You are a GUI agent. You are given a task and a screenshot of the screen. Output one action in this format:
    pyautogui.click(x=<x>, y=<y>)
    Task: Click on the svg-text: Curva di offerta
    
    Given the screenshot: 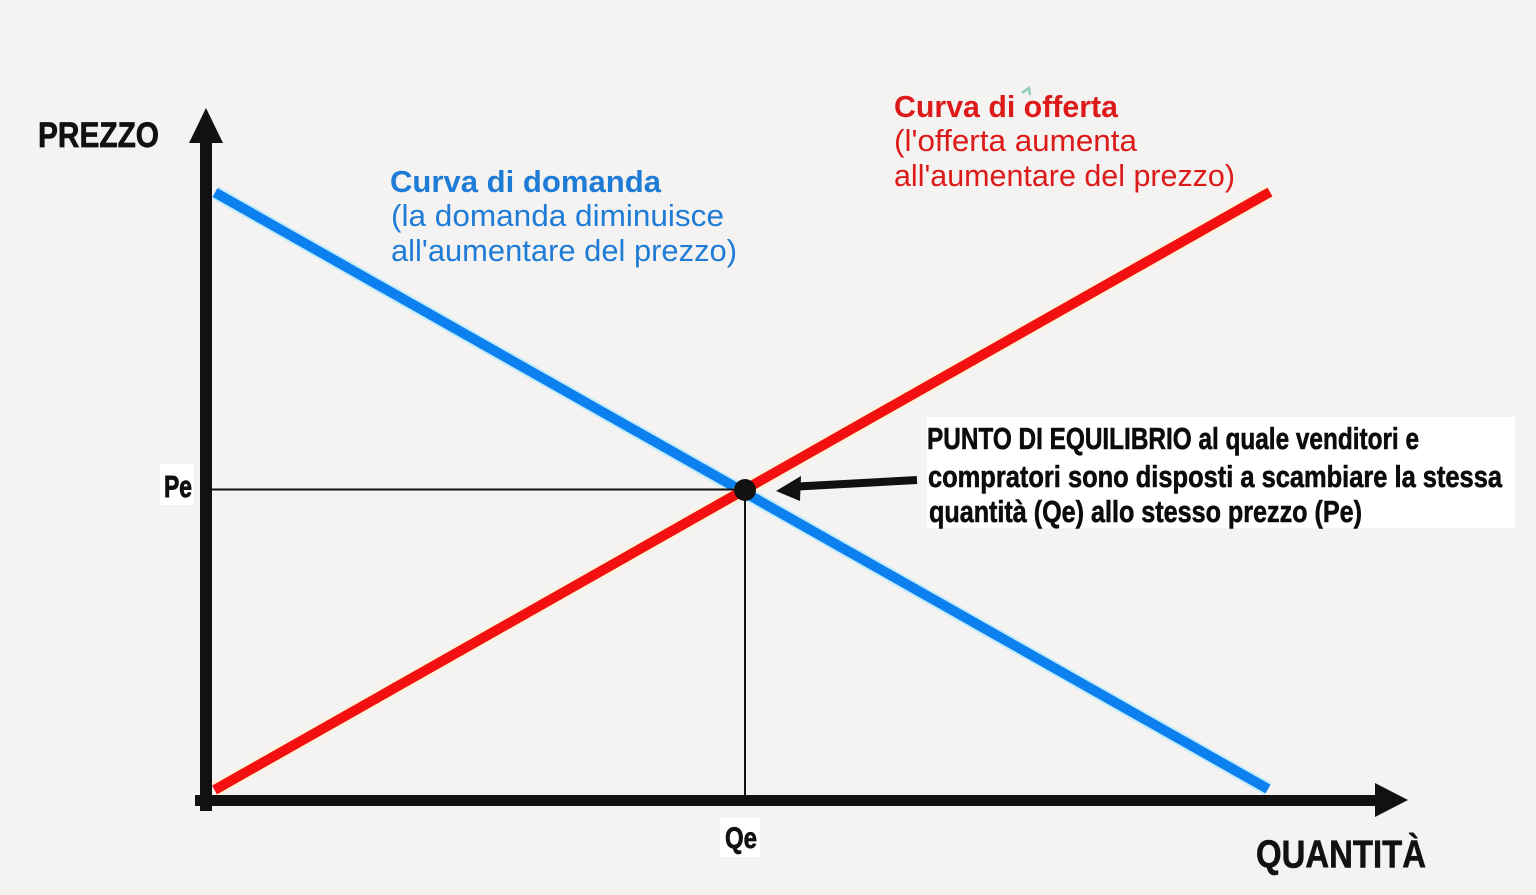 What is the action you would take?
    pyautogui.click(x=1006, y=106)
    